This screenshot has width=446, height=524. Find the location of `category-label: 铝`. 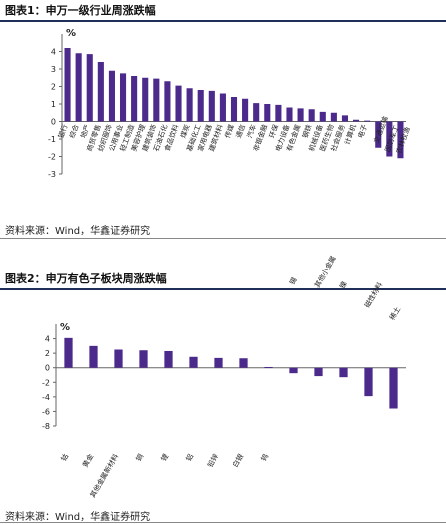

category-label: 铝 is located at coordinates (189, 457).